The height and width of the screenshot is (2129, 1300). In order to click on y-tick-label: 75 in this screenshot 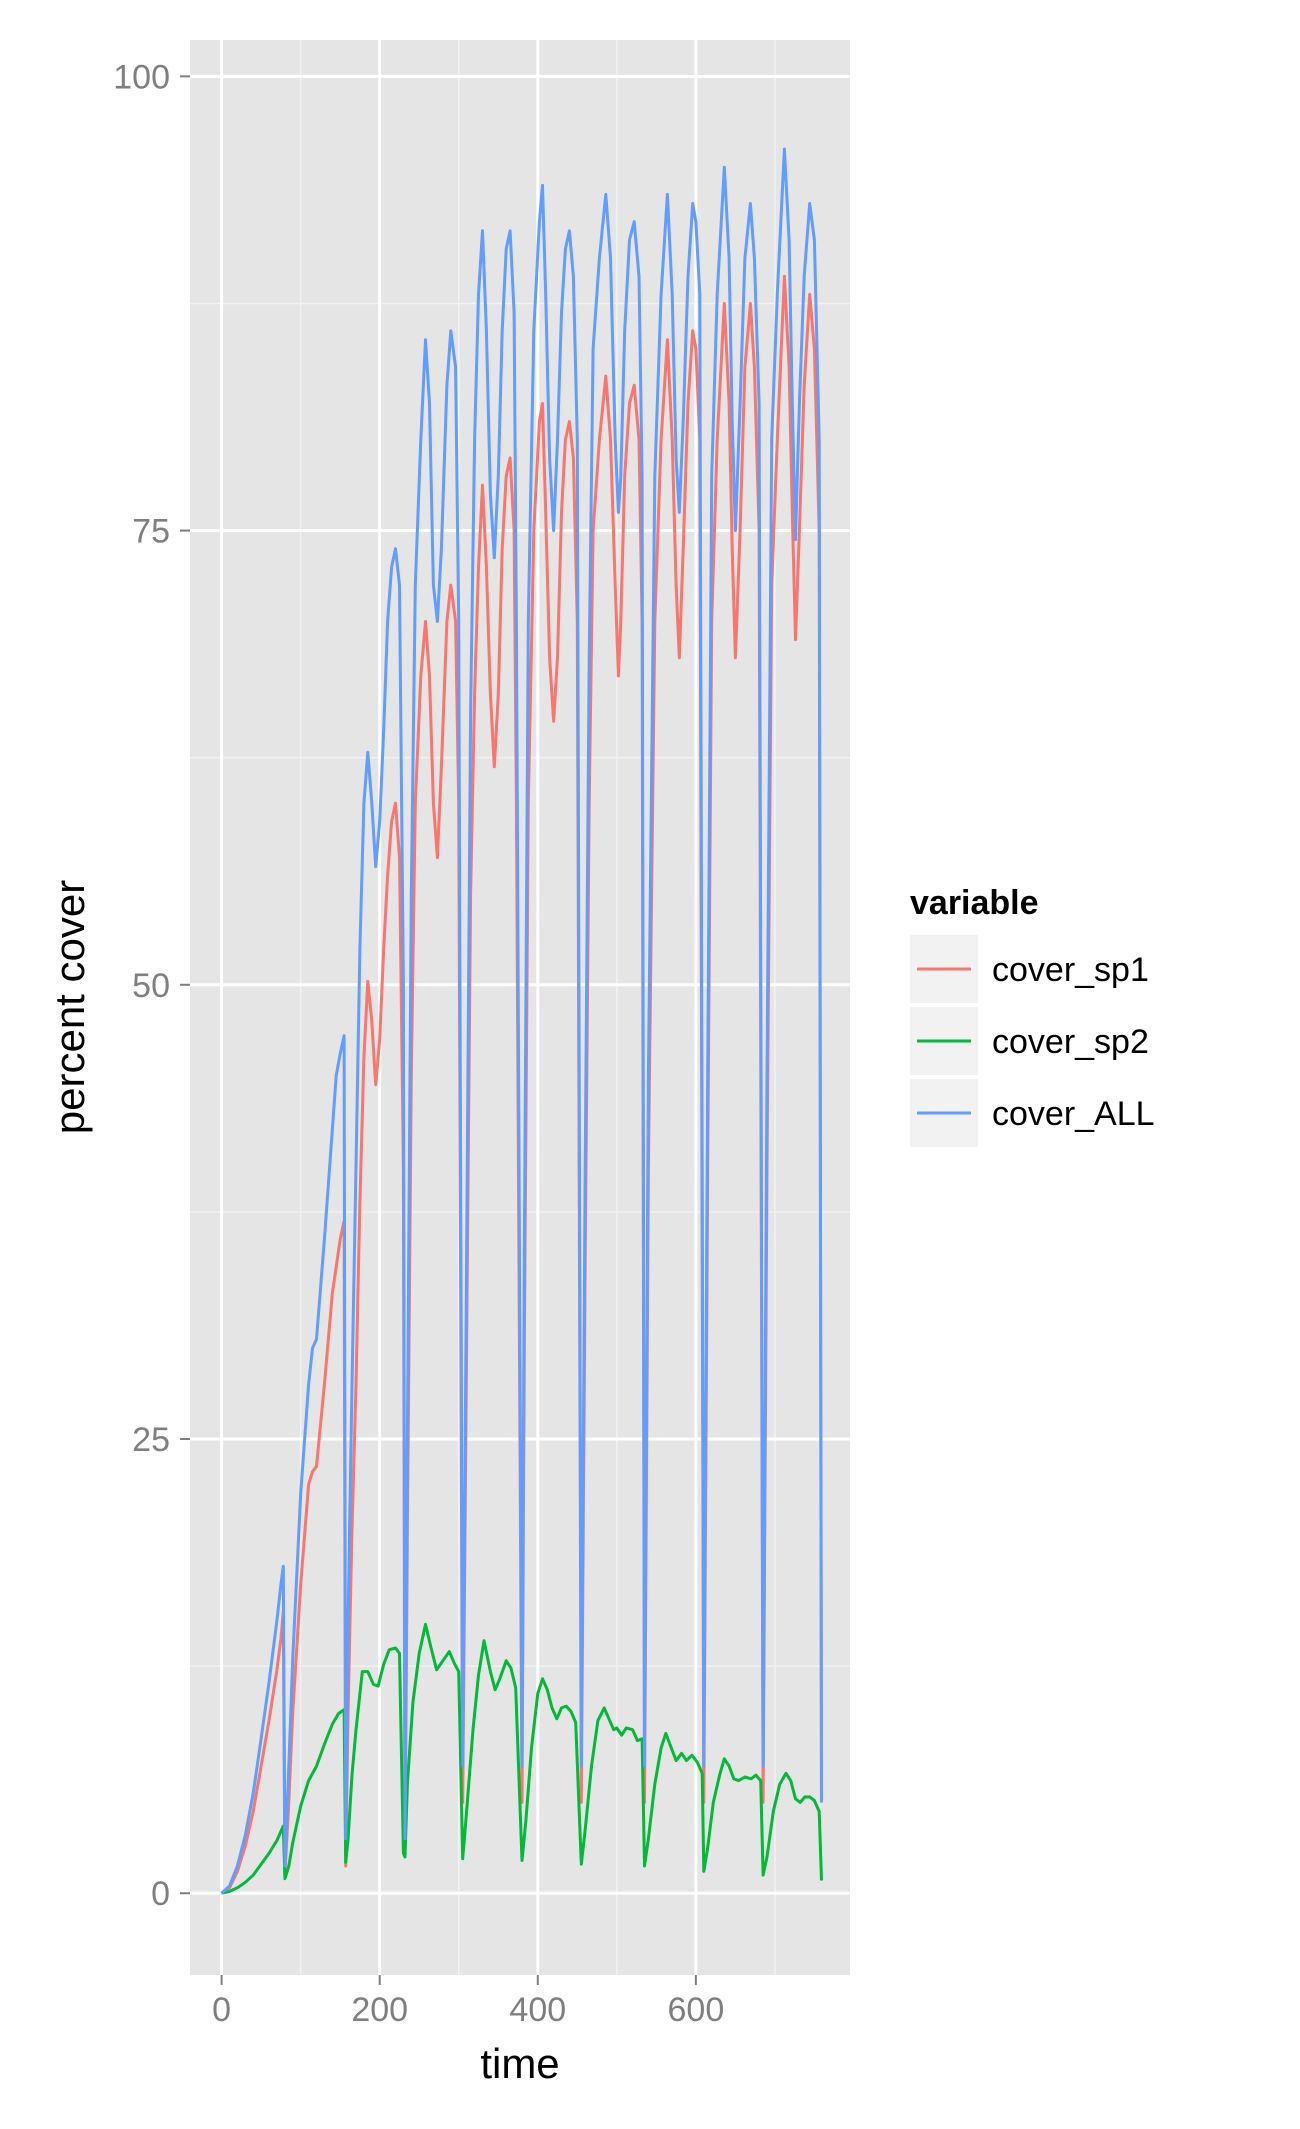, I will do `click(151, 532)`.